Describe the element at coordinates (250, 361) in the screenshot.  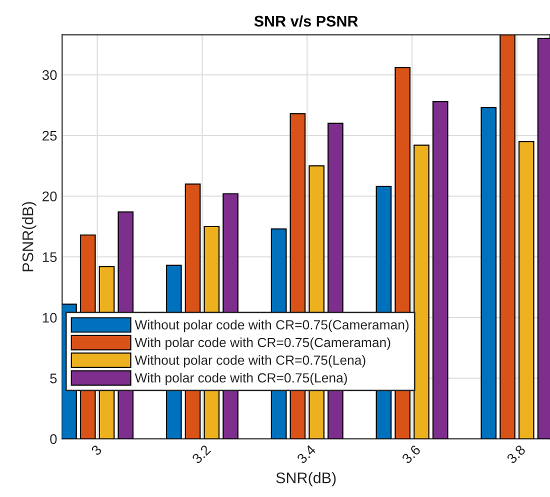
I see `legend-label: Without polar code with CR=0.75(Lena)` at that location.